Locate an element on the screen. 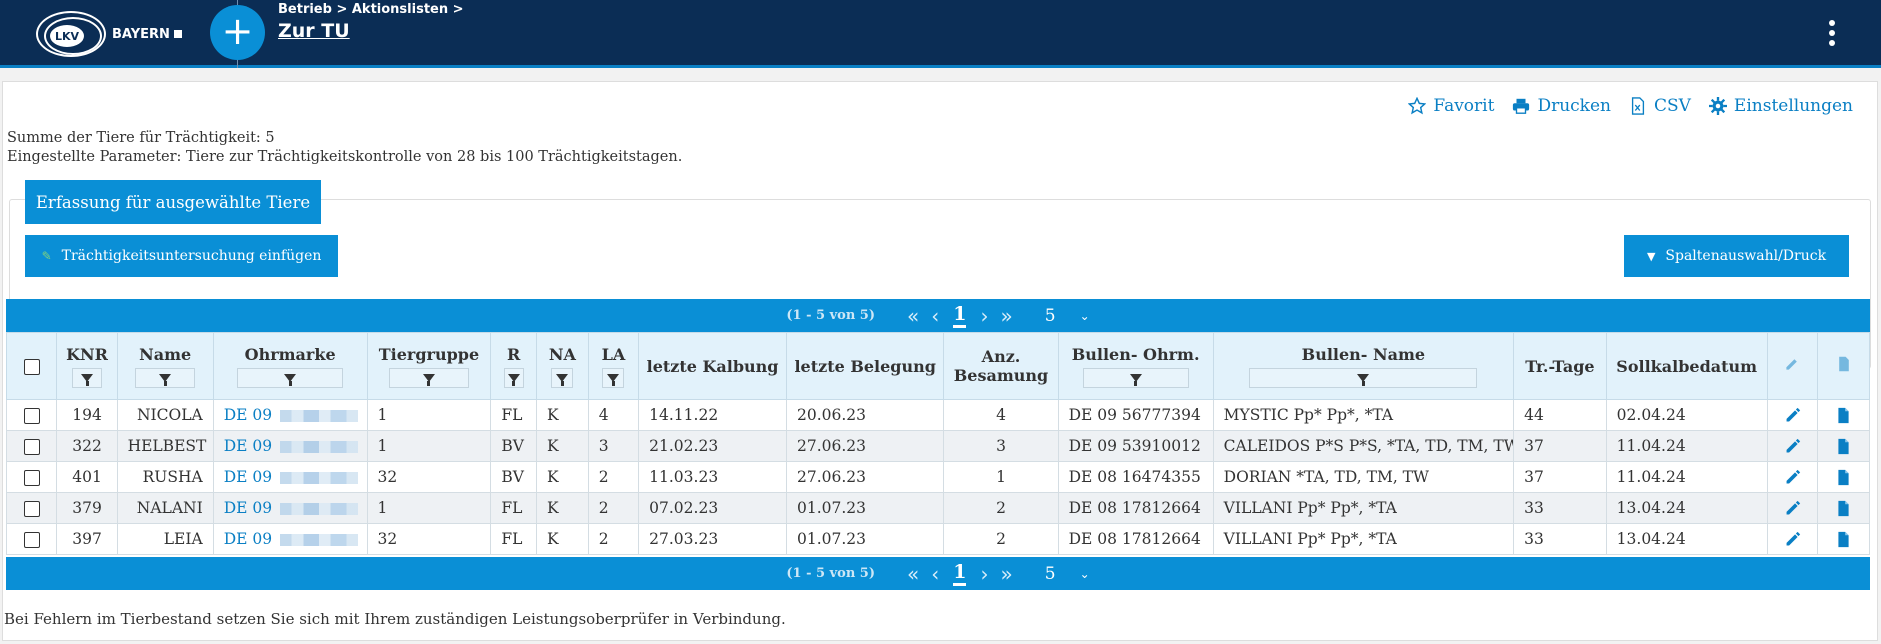 The image size is (1881, 644). col-tr-tage: Tr.-Tage is located at coordinates (1560, 366).